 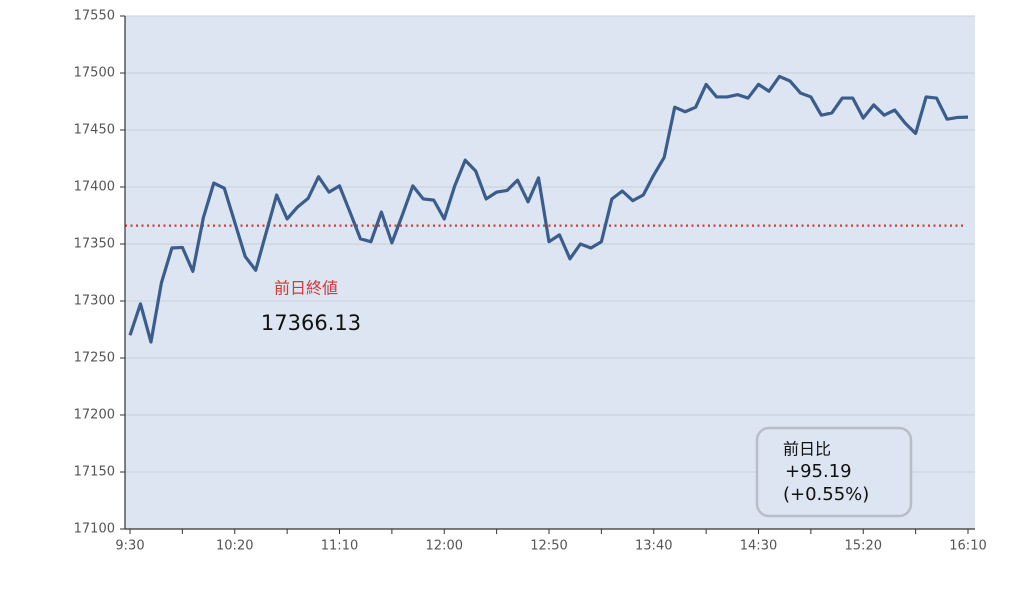 What do you see at coordinates (339, 546) in the screenshot?
I see `x-tick-label: 11:10` at bounding box center [339, 546].